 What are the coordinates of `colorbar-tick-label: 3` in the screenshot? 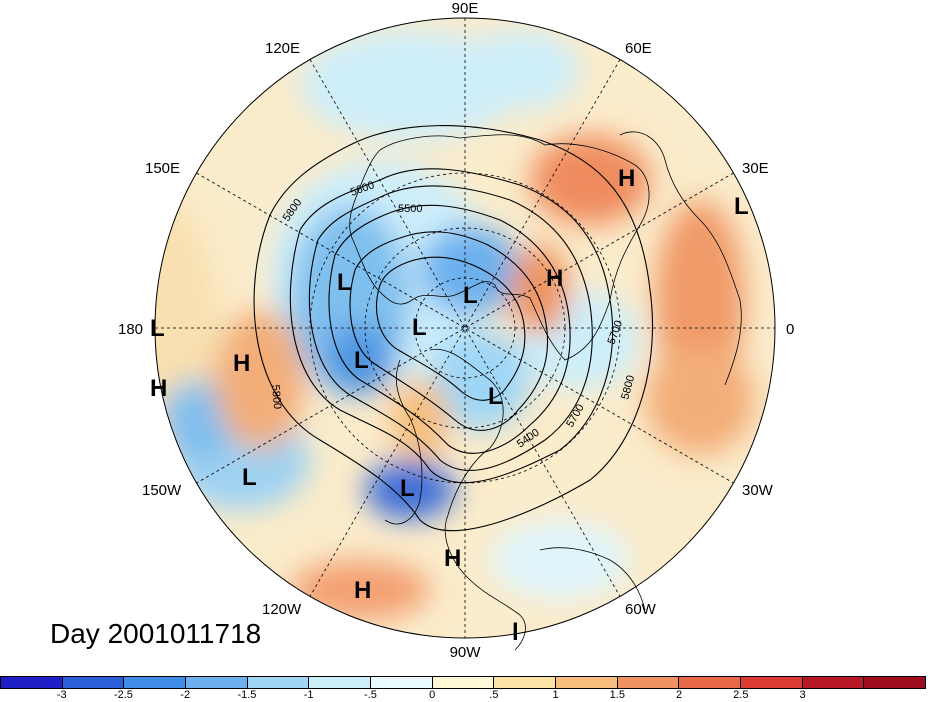 It's located at (802, 695).